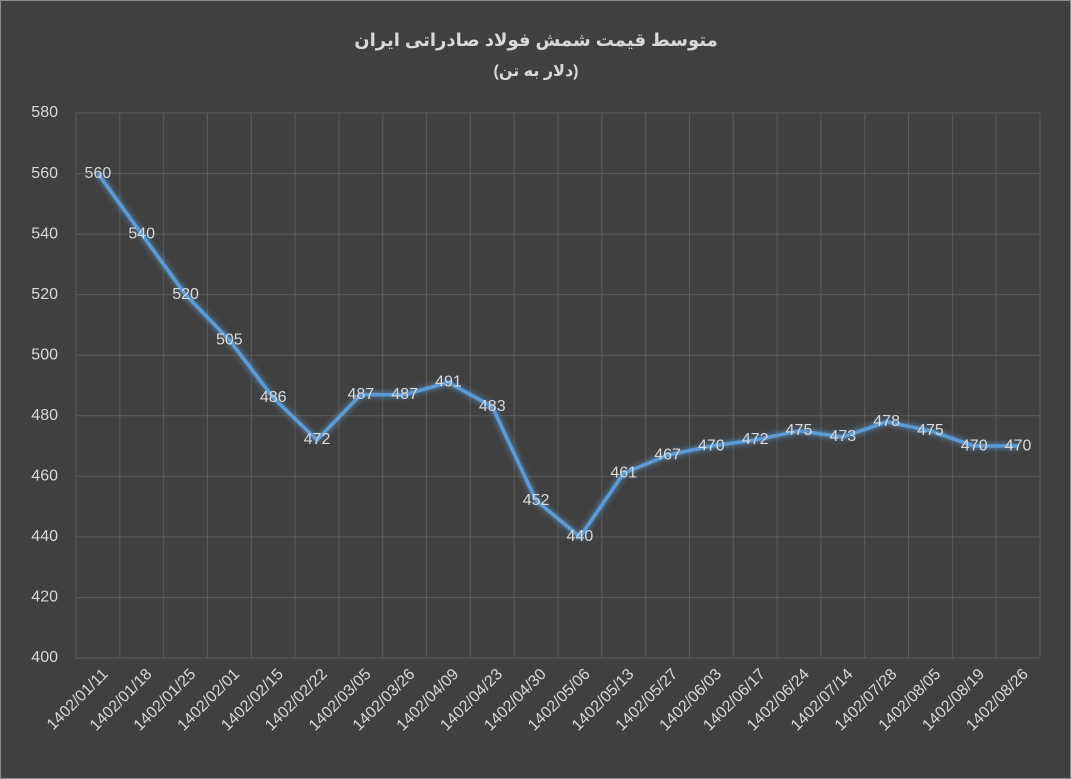 The image size is (1071, 779). What do you see at coordinates (98, 173) in the screenshot?
I see `data-label: 560` at bounding box center [98, 173].